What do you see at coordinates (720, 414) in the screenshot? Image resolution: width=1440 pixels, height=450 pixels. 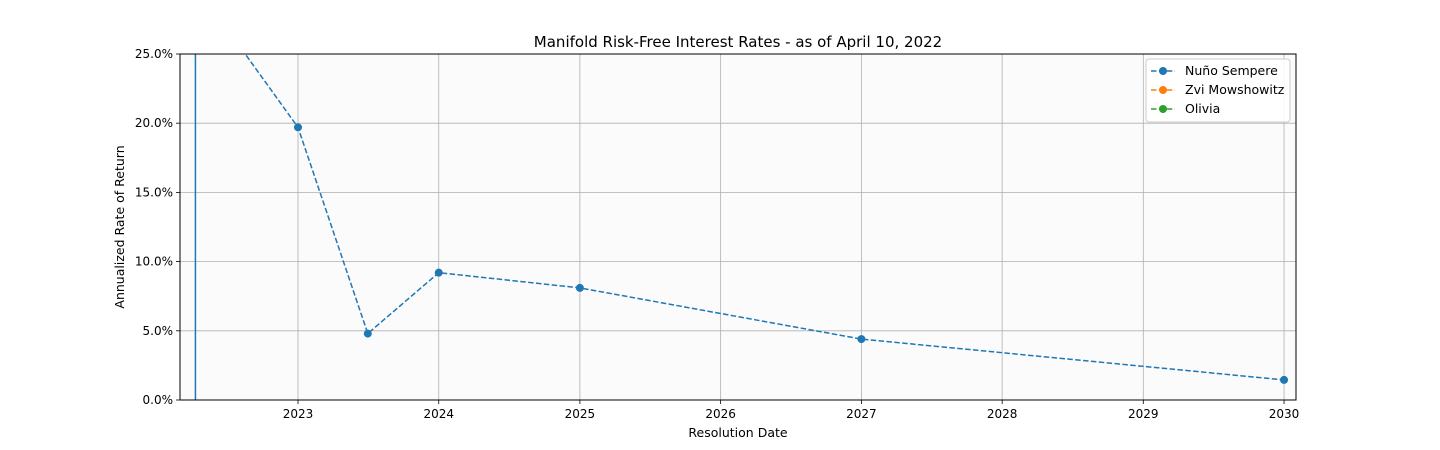 I see `x-tick-label: 2026` at bounding box center [720, 414].